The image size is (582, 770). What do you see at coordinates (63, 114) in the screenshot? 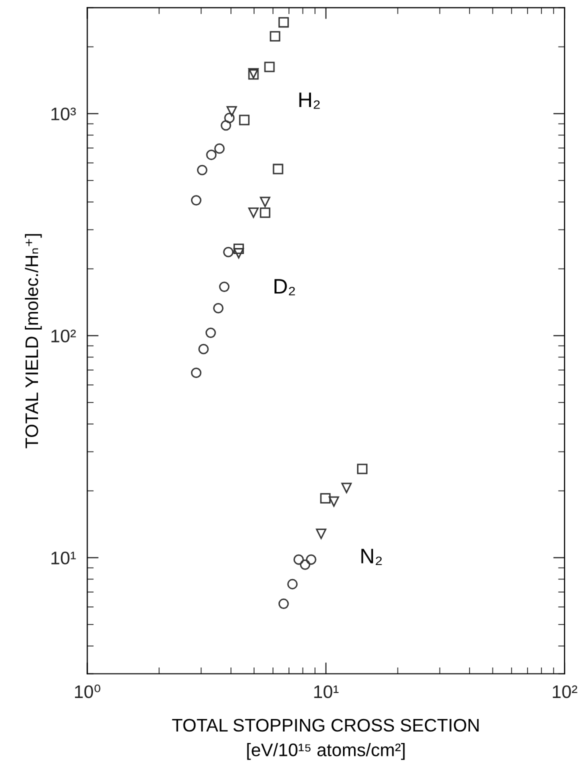
I see `y-tick-label: 10³` at bounding box center [63, 114].